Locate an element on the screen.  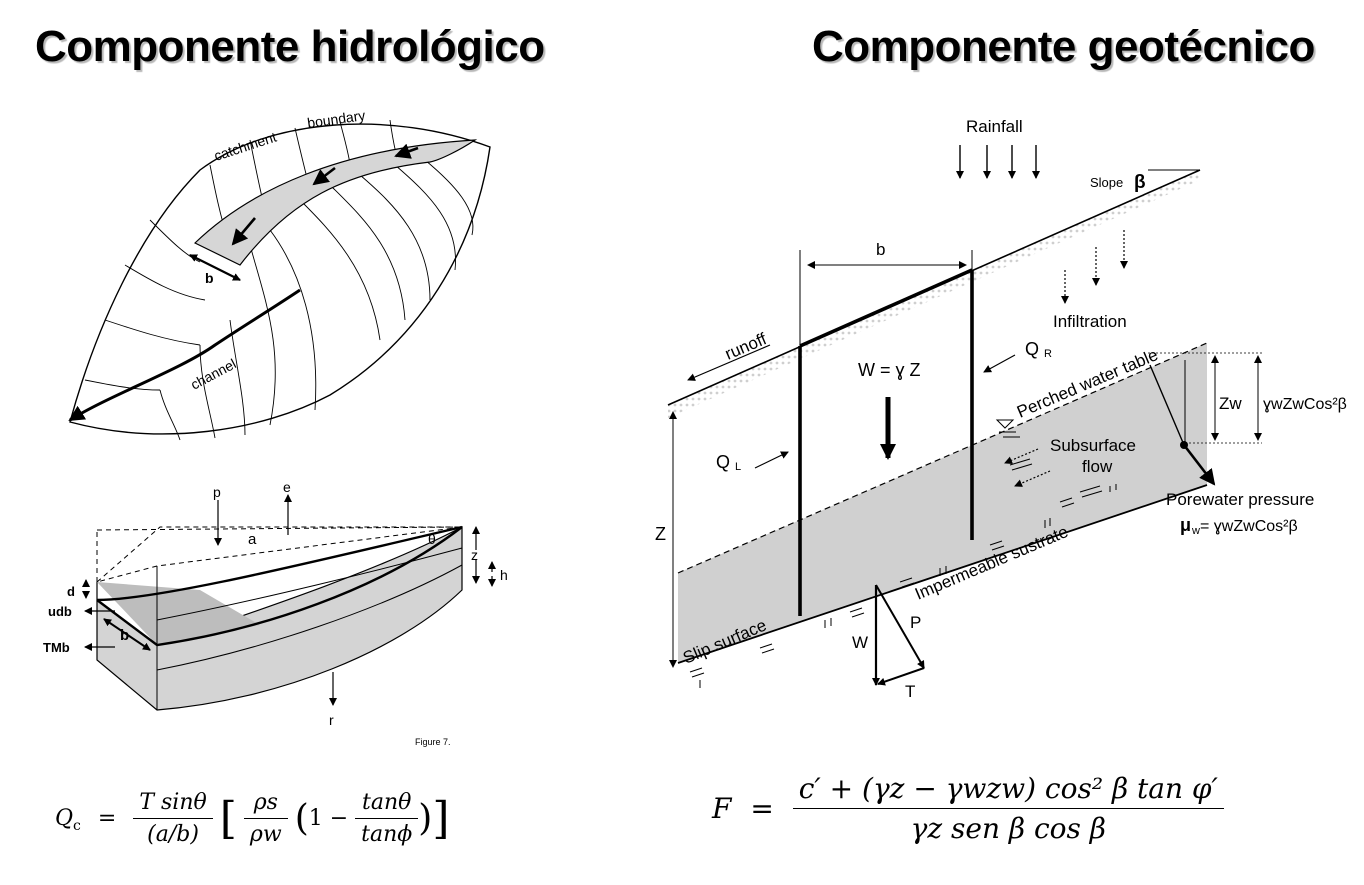
formula-left-frac-tan: tanθ tanϕ is located at coordinates (387, 818).